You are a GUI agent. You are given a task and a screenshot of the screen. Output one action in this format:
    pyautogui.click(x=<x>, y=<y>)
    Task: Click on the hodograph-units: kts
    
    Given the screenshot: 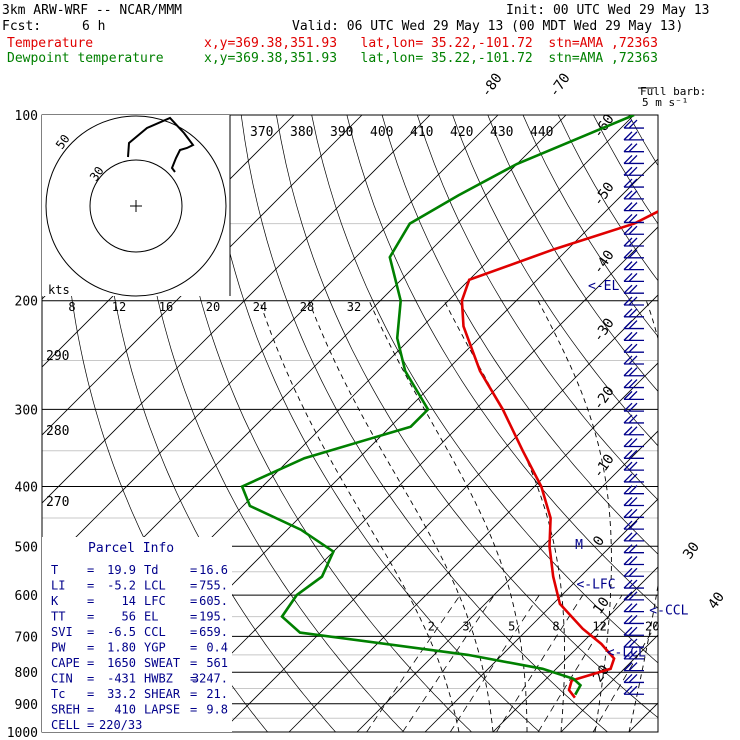 What is the action you would take?
    pyautogui.click(x=59, y=290)
    